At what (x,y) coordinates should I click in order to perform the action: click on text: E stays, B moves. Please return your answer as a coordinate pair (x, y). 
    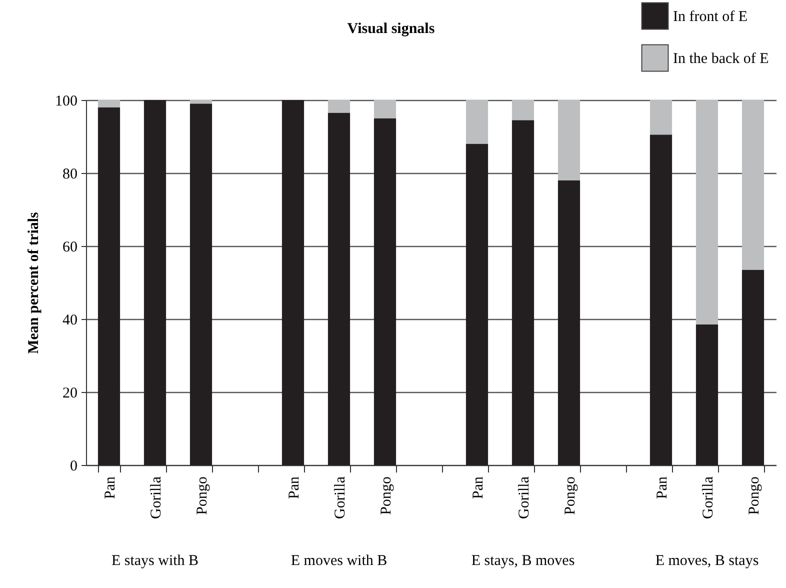
    Looking at the image, I should click on (523, 561).